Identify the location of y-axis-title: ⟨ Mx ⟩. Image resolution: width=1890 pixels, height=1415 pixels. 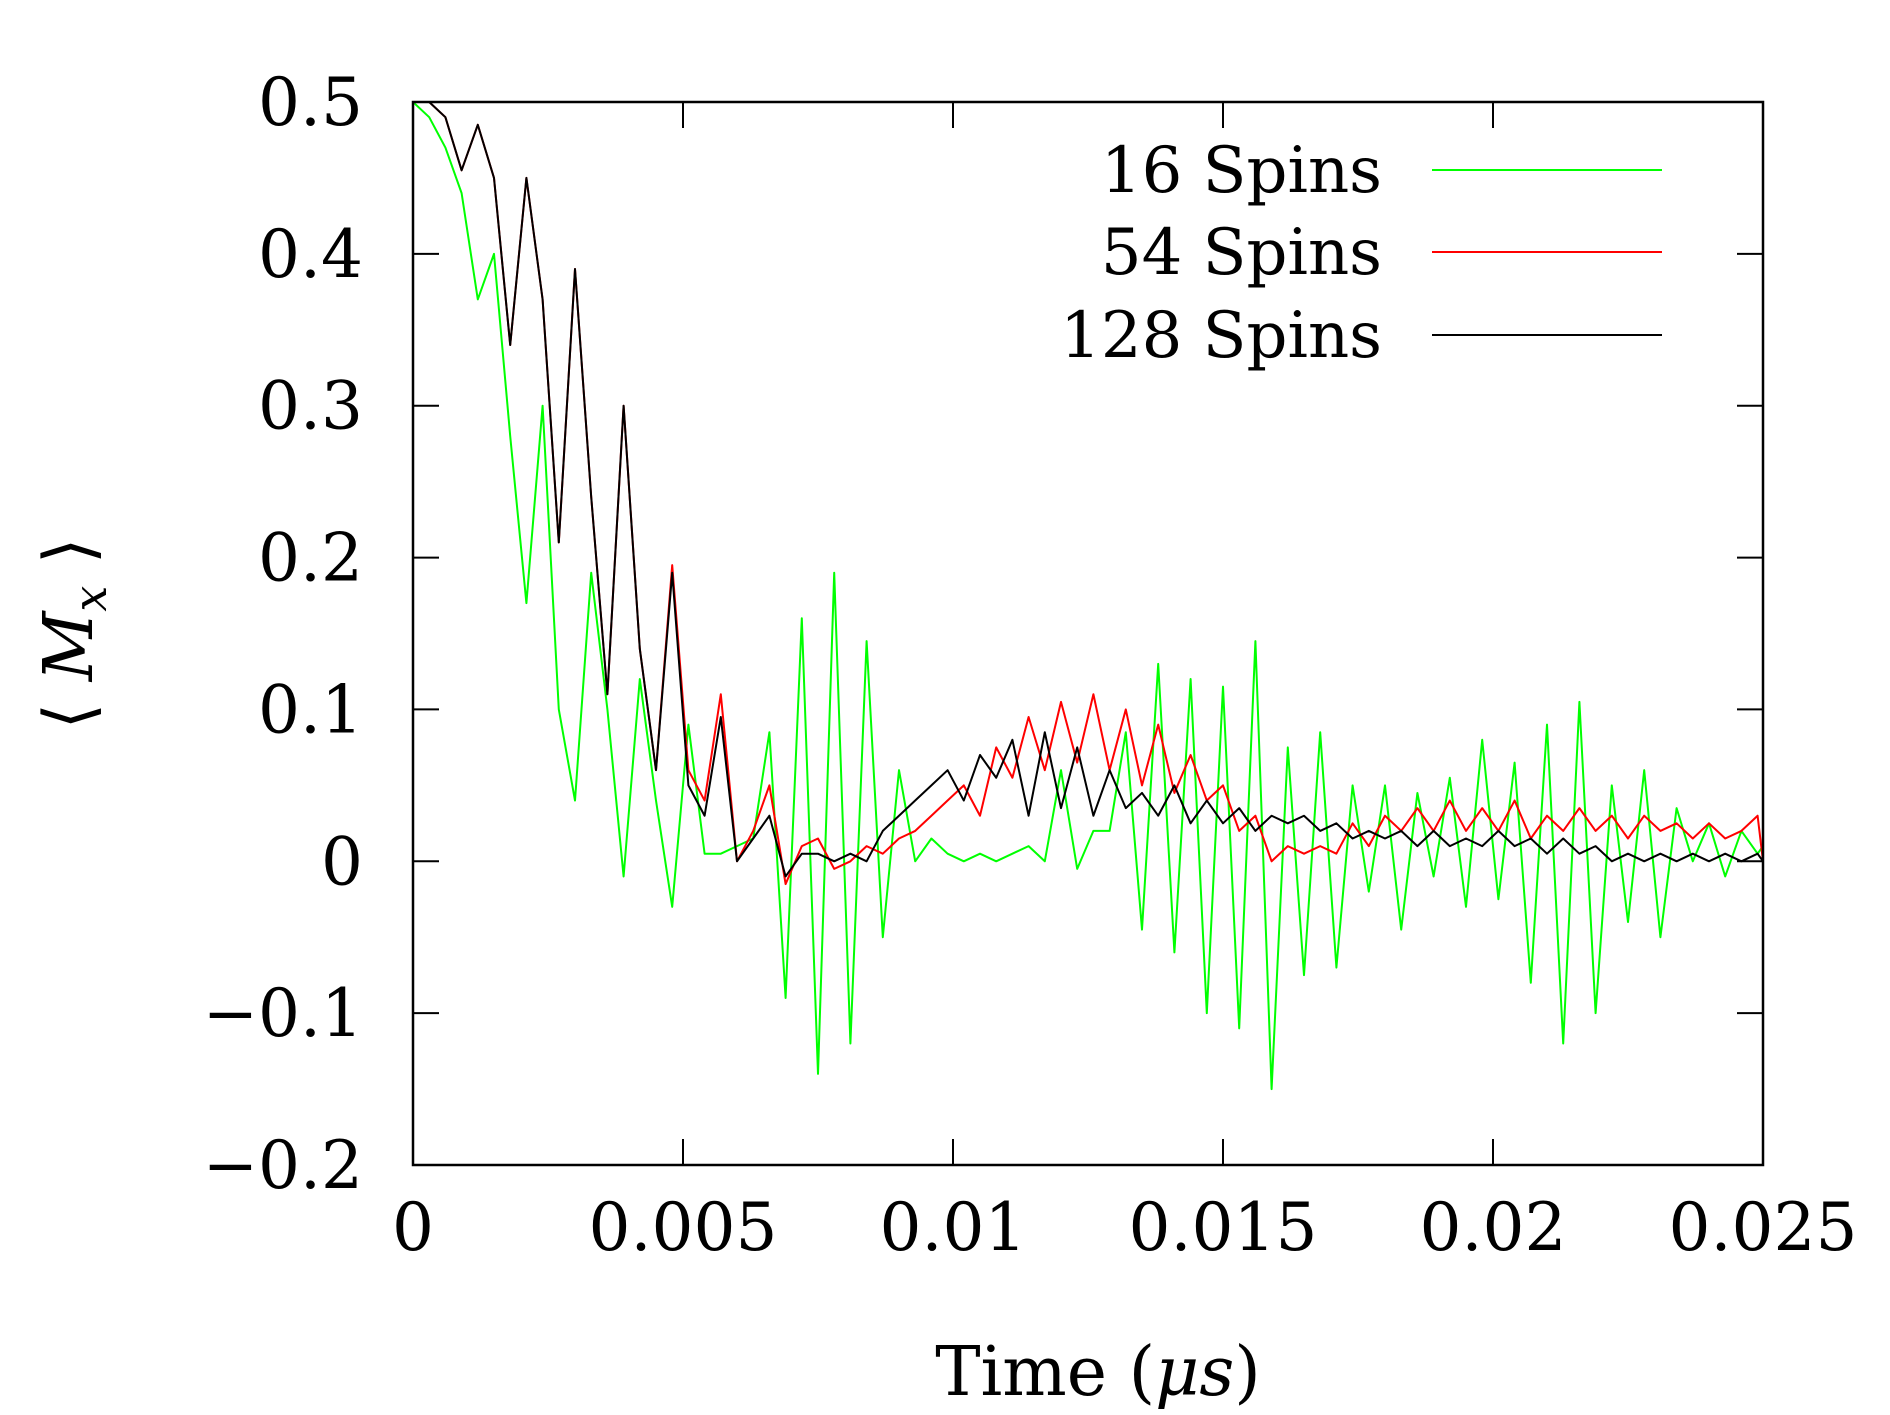
(73, 634).